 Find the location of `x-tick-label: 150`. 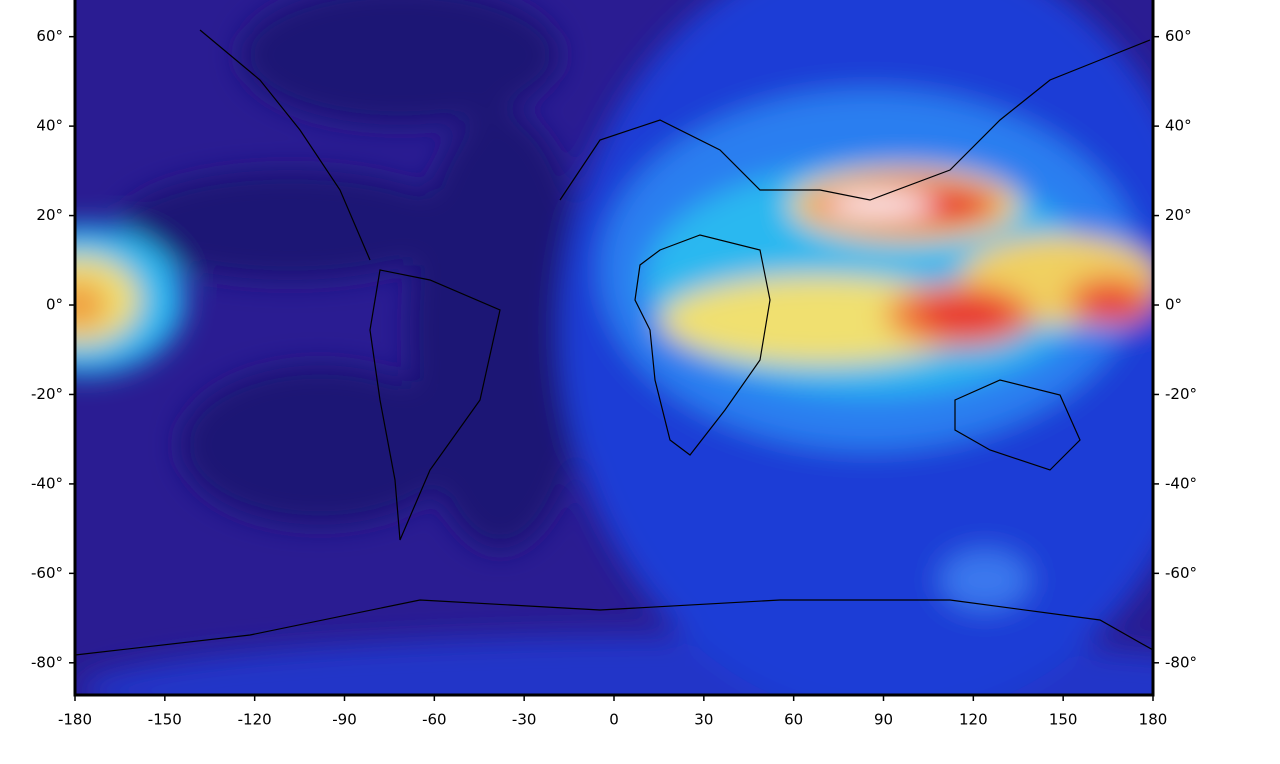

x-tick-label: 150 is located at coordinates (1063, 720).